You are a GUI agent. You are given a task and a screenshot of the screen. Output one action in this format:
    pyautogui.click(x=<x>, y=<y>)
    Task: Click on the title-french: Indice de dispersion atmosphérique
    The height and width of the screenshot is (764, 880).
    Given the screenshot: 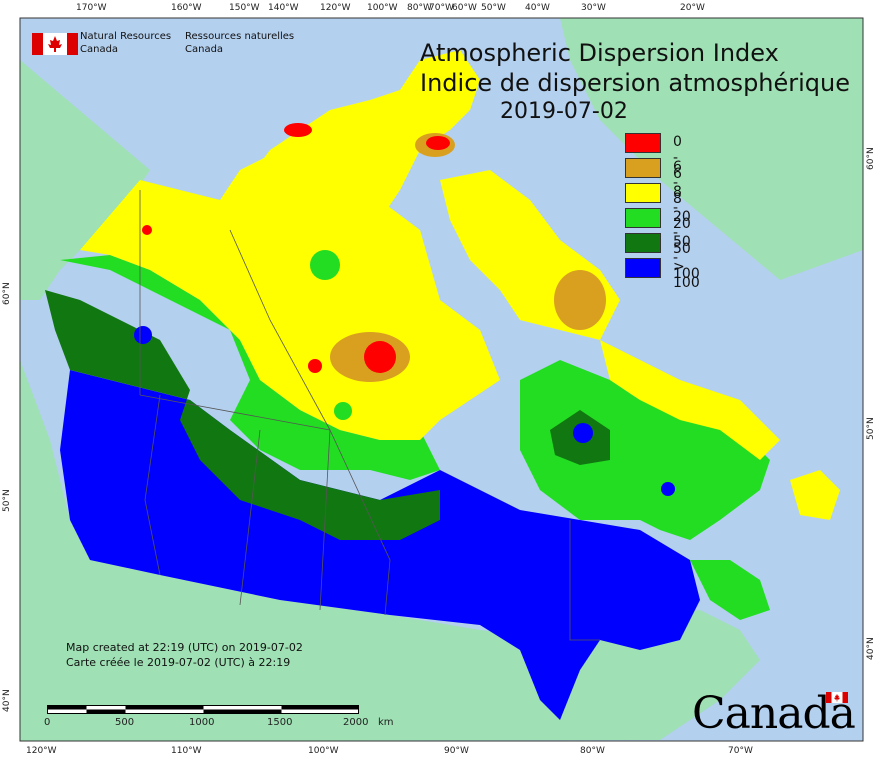 What is the action you would take?
    pyautogui.click(x=635, y=83)
    